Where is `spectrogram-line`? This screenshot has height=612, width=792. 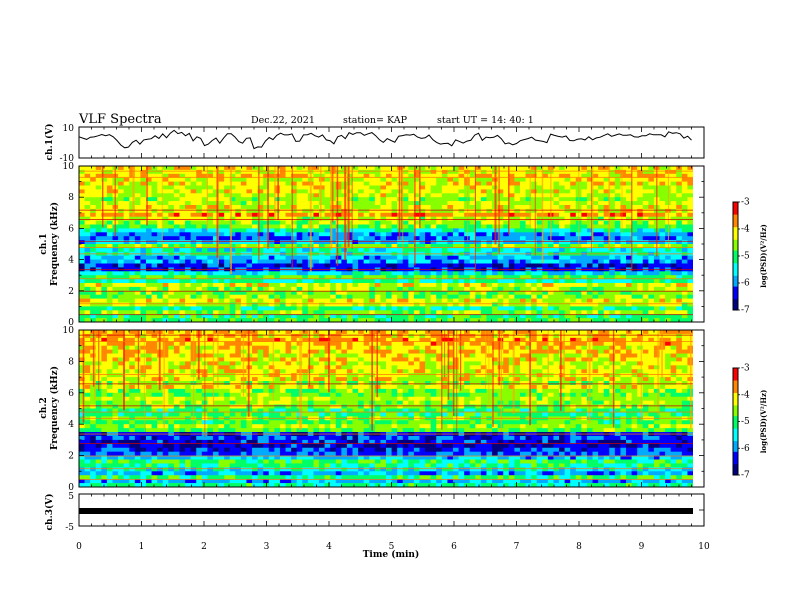
spectrogram-line is located at coordinates (386, 171).